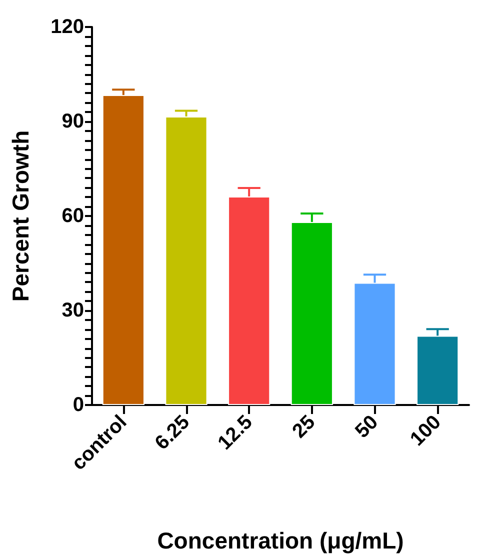  What do you see at coordinates (426, 430) in the screenshot?
I see `x-tick-label: 100` at bounding box center [426, 430].